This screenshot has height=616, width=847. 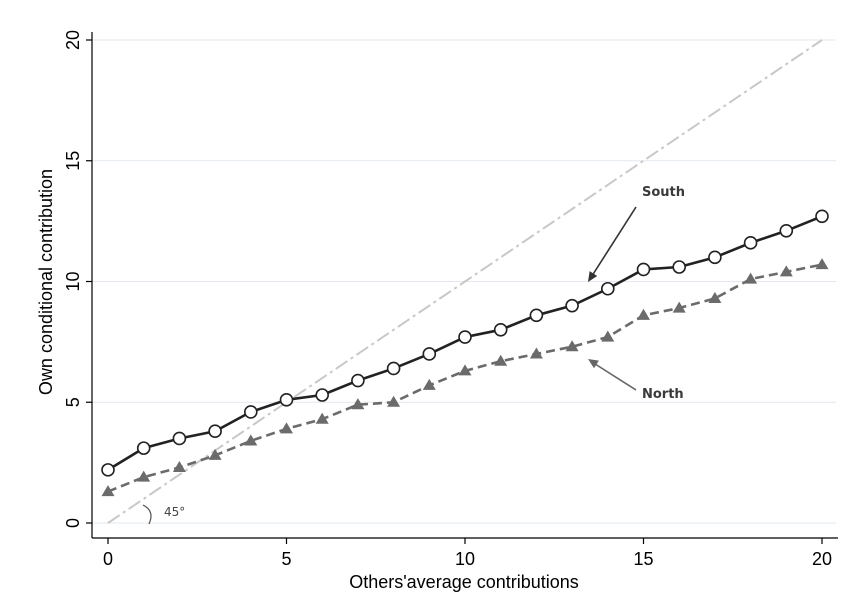 I want to click on south-annotation: South, so click(x=663, y=192).